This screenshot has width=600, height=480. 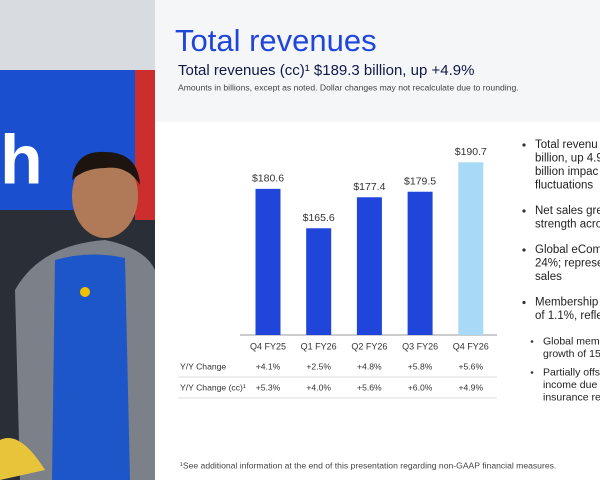 I want to click on table-cell: +2.5%, so click(x=318, y=366).